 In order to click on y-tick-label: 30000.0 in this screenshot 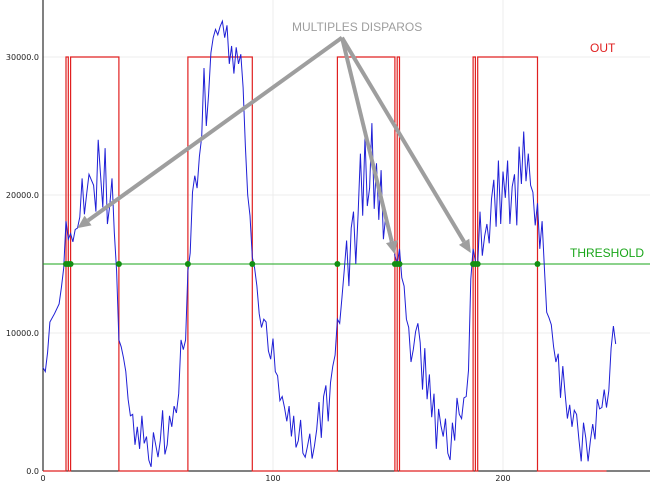, I will do `click(22, 57)`.